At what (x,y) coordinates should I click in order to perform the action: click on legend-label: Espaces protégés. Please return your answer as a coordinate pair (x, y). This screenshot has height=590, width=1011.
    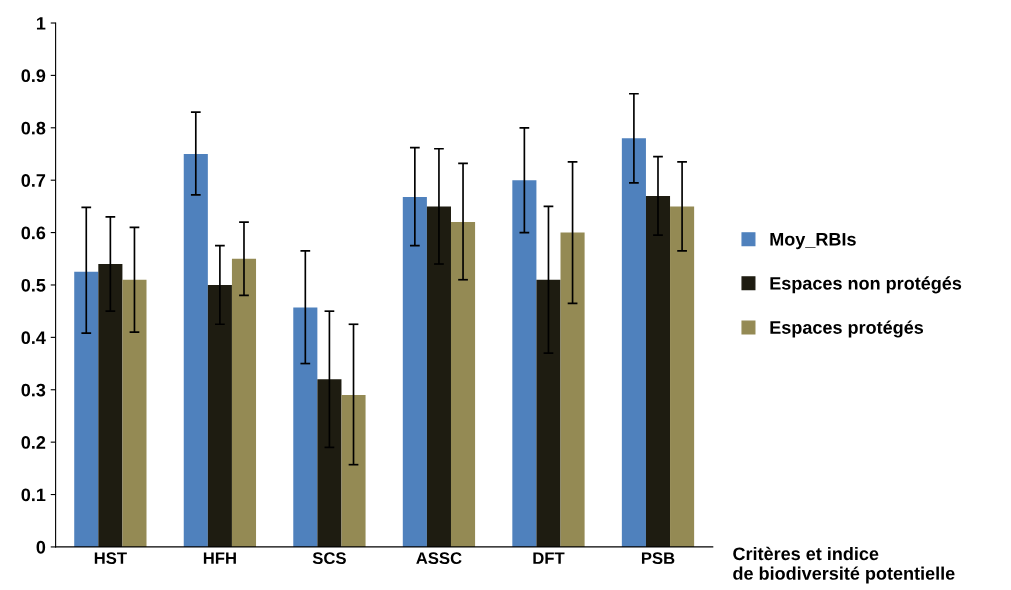
    Looking at the image, I should click on (847, 329).